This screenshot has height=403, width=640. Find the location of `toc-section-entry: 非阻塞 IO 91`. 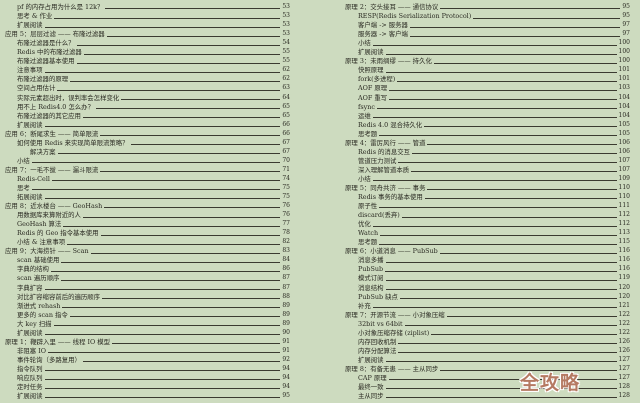

toc-section-entry: 非阻塞 IO 91 is located at coordinates (145, 350).